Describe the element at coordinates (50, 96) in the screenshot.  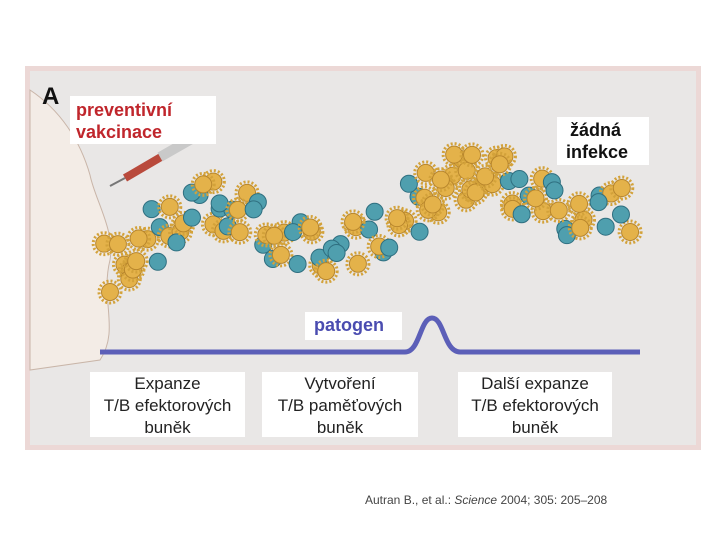
I see `panel-label: A` at that location.